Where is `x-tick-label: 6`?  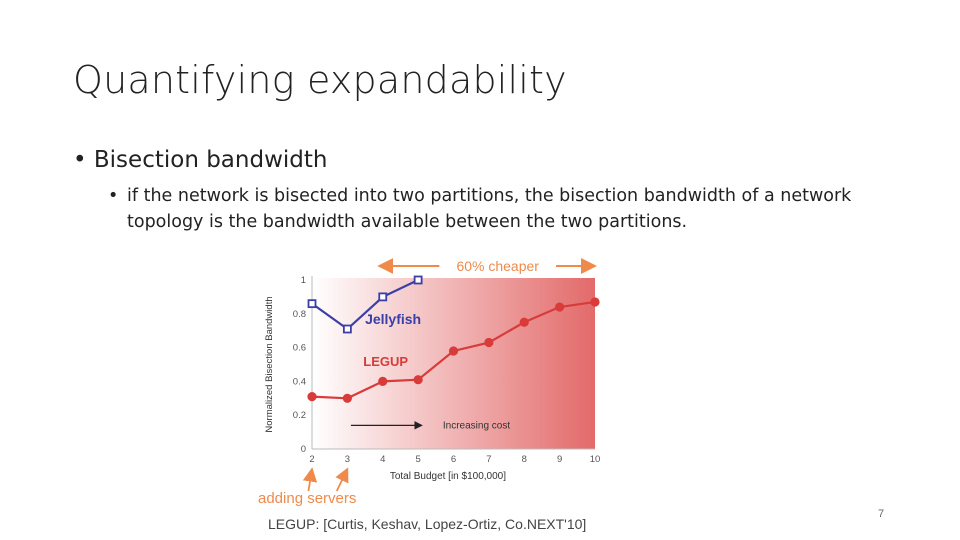
x-tick-label: 6 is located at coordinates (453, 459).